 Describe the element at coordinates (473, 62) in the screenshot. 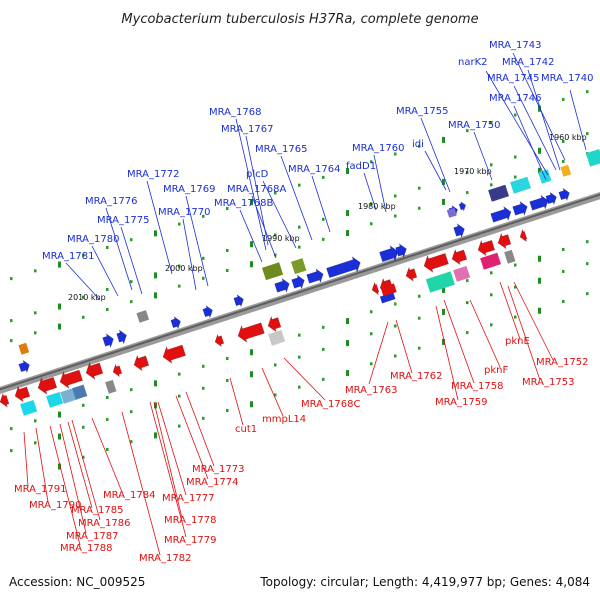

I see `gene-label: narK2` at that location.